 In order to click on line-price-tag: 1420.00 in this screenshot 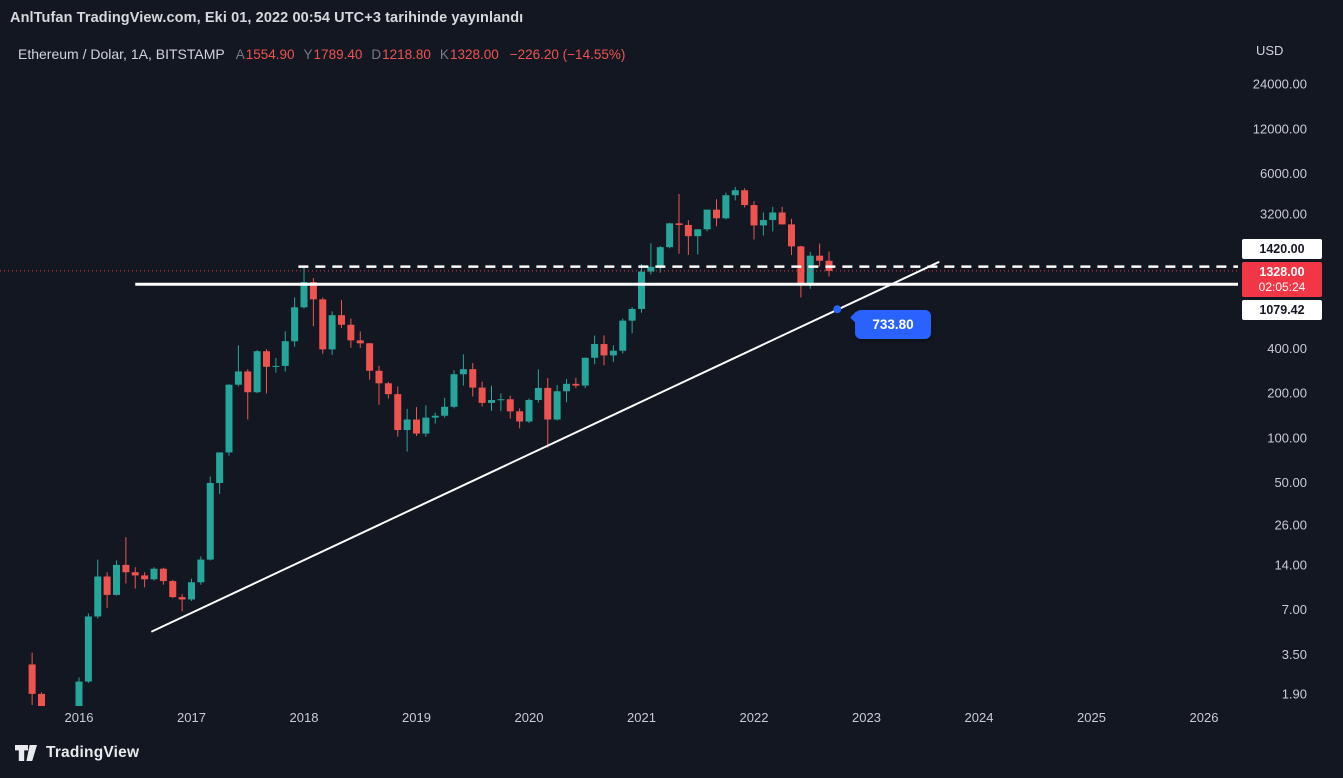, I will do `click(1282, 249)`.